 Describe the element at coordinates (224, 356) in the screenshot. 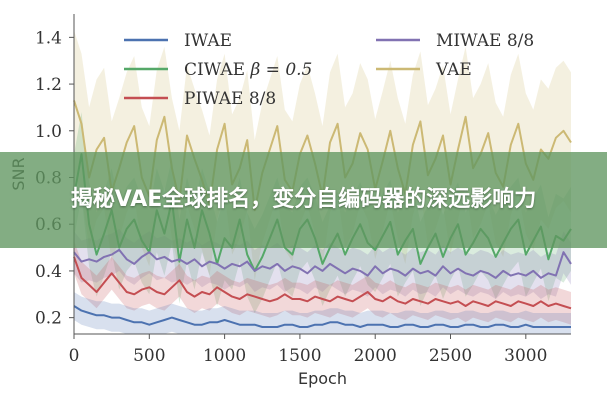

I see `x-tick-label: 1000` at that location.